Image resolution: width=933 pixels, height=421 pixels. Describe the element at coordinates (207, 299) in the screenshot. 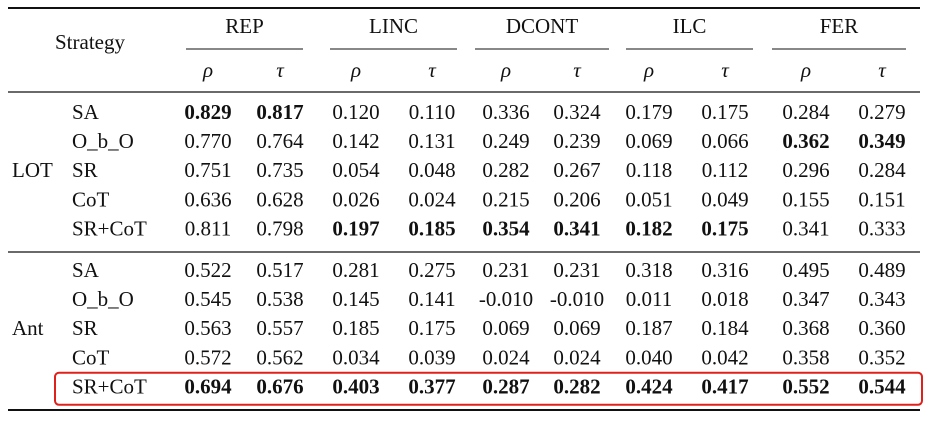

I see `cell-value: 0.545` at that location.